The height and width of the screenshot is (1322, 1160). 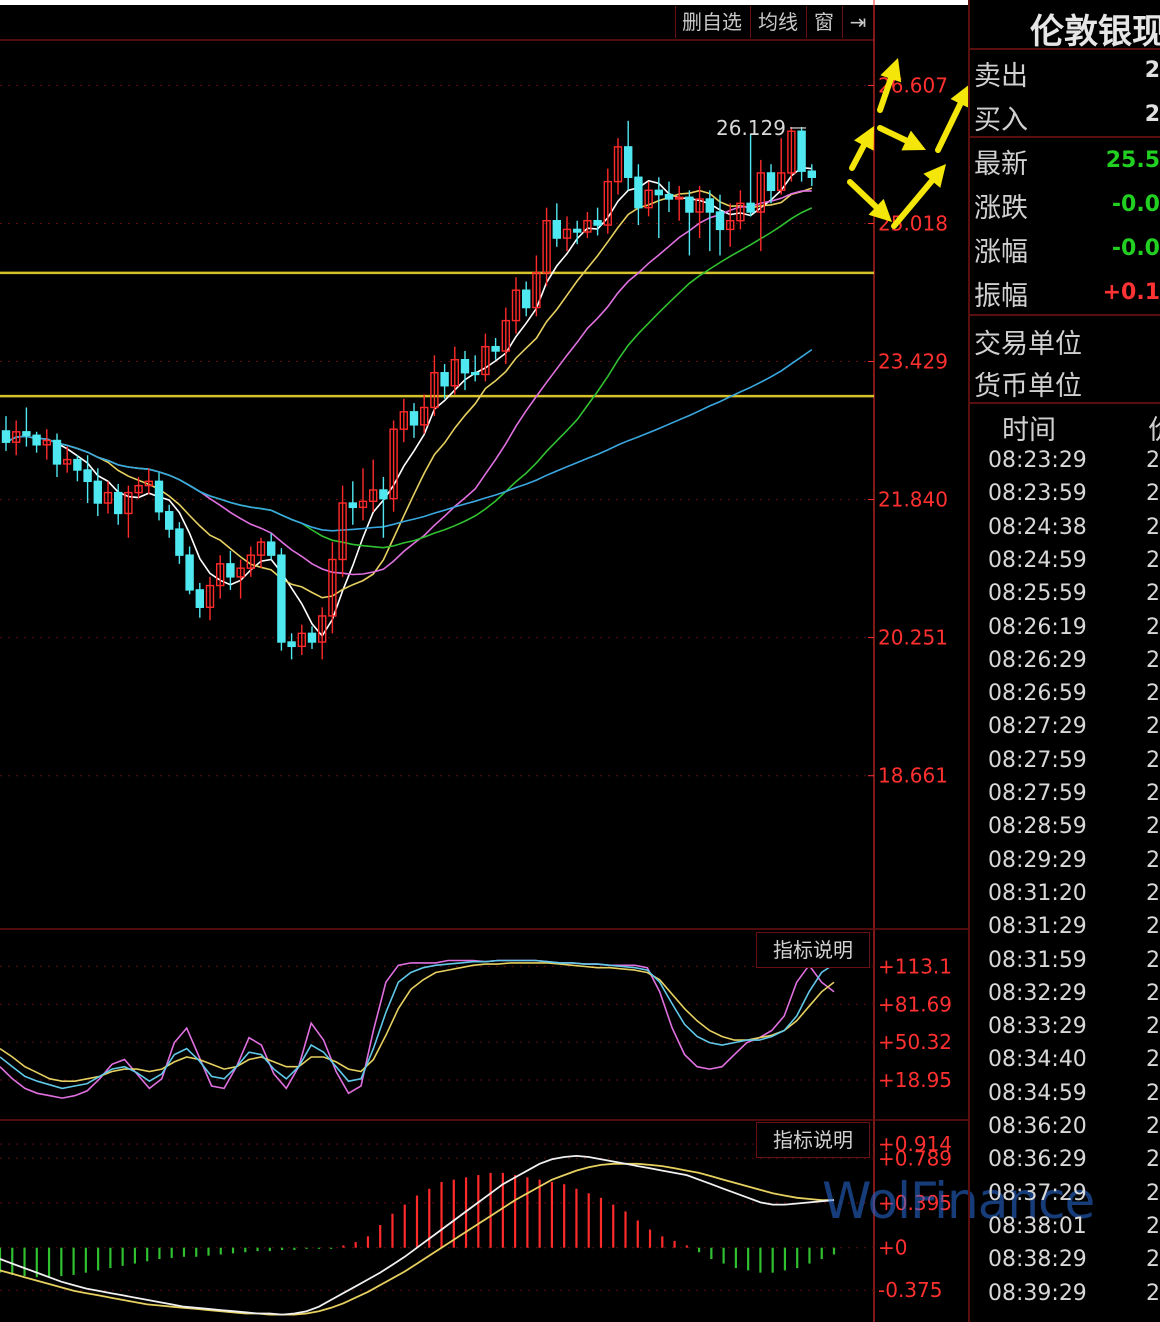 I want to click on ma60-line, so click(x=409, y=440).